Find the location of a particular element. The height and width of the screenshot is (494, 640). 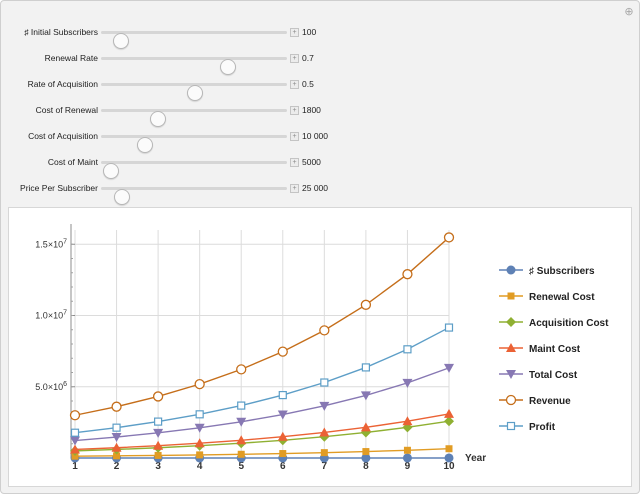

rate-of-acquisition-slider is located at coordinates (194, 92).